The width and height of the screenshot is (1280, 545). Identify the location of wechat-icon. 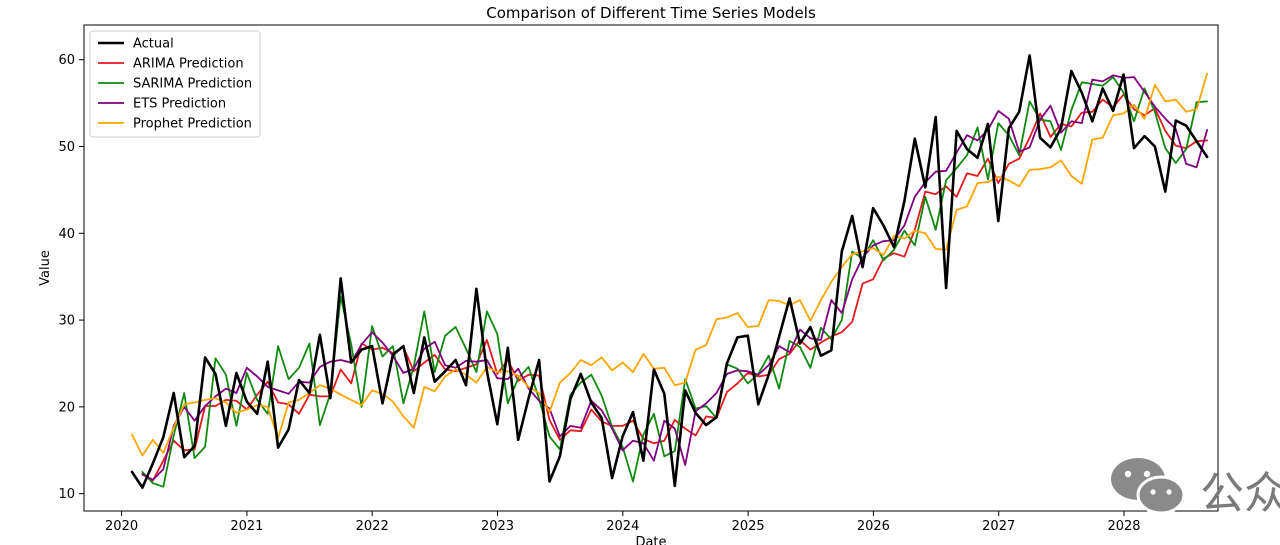
(1148, 486).